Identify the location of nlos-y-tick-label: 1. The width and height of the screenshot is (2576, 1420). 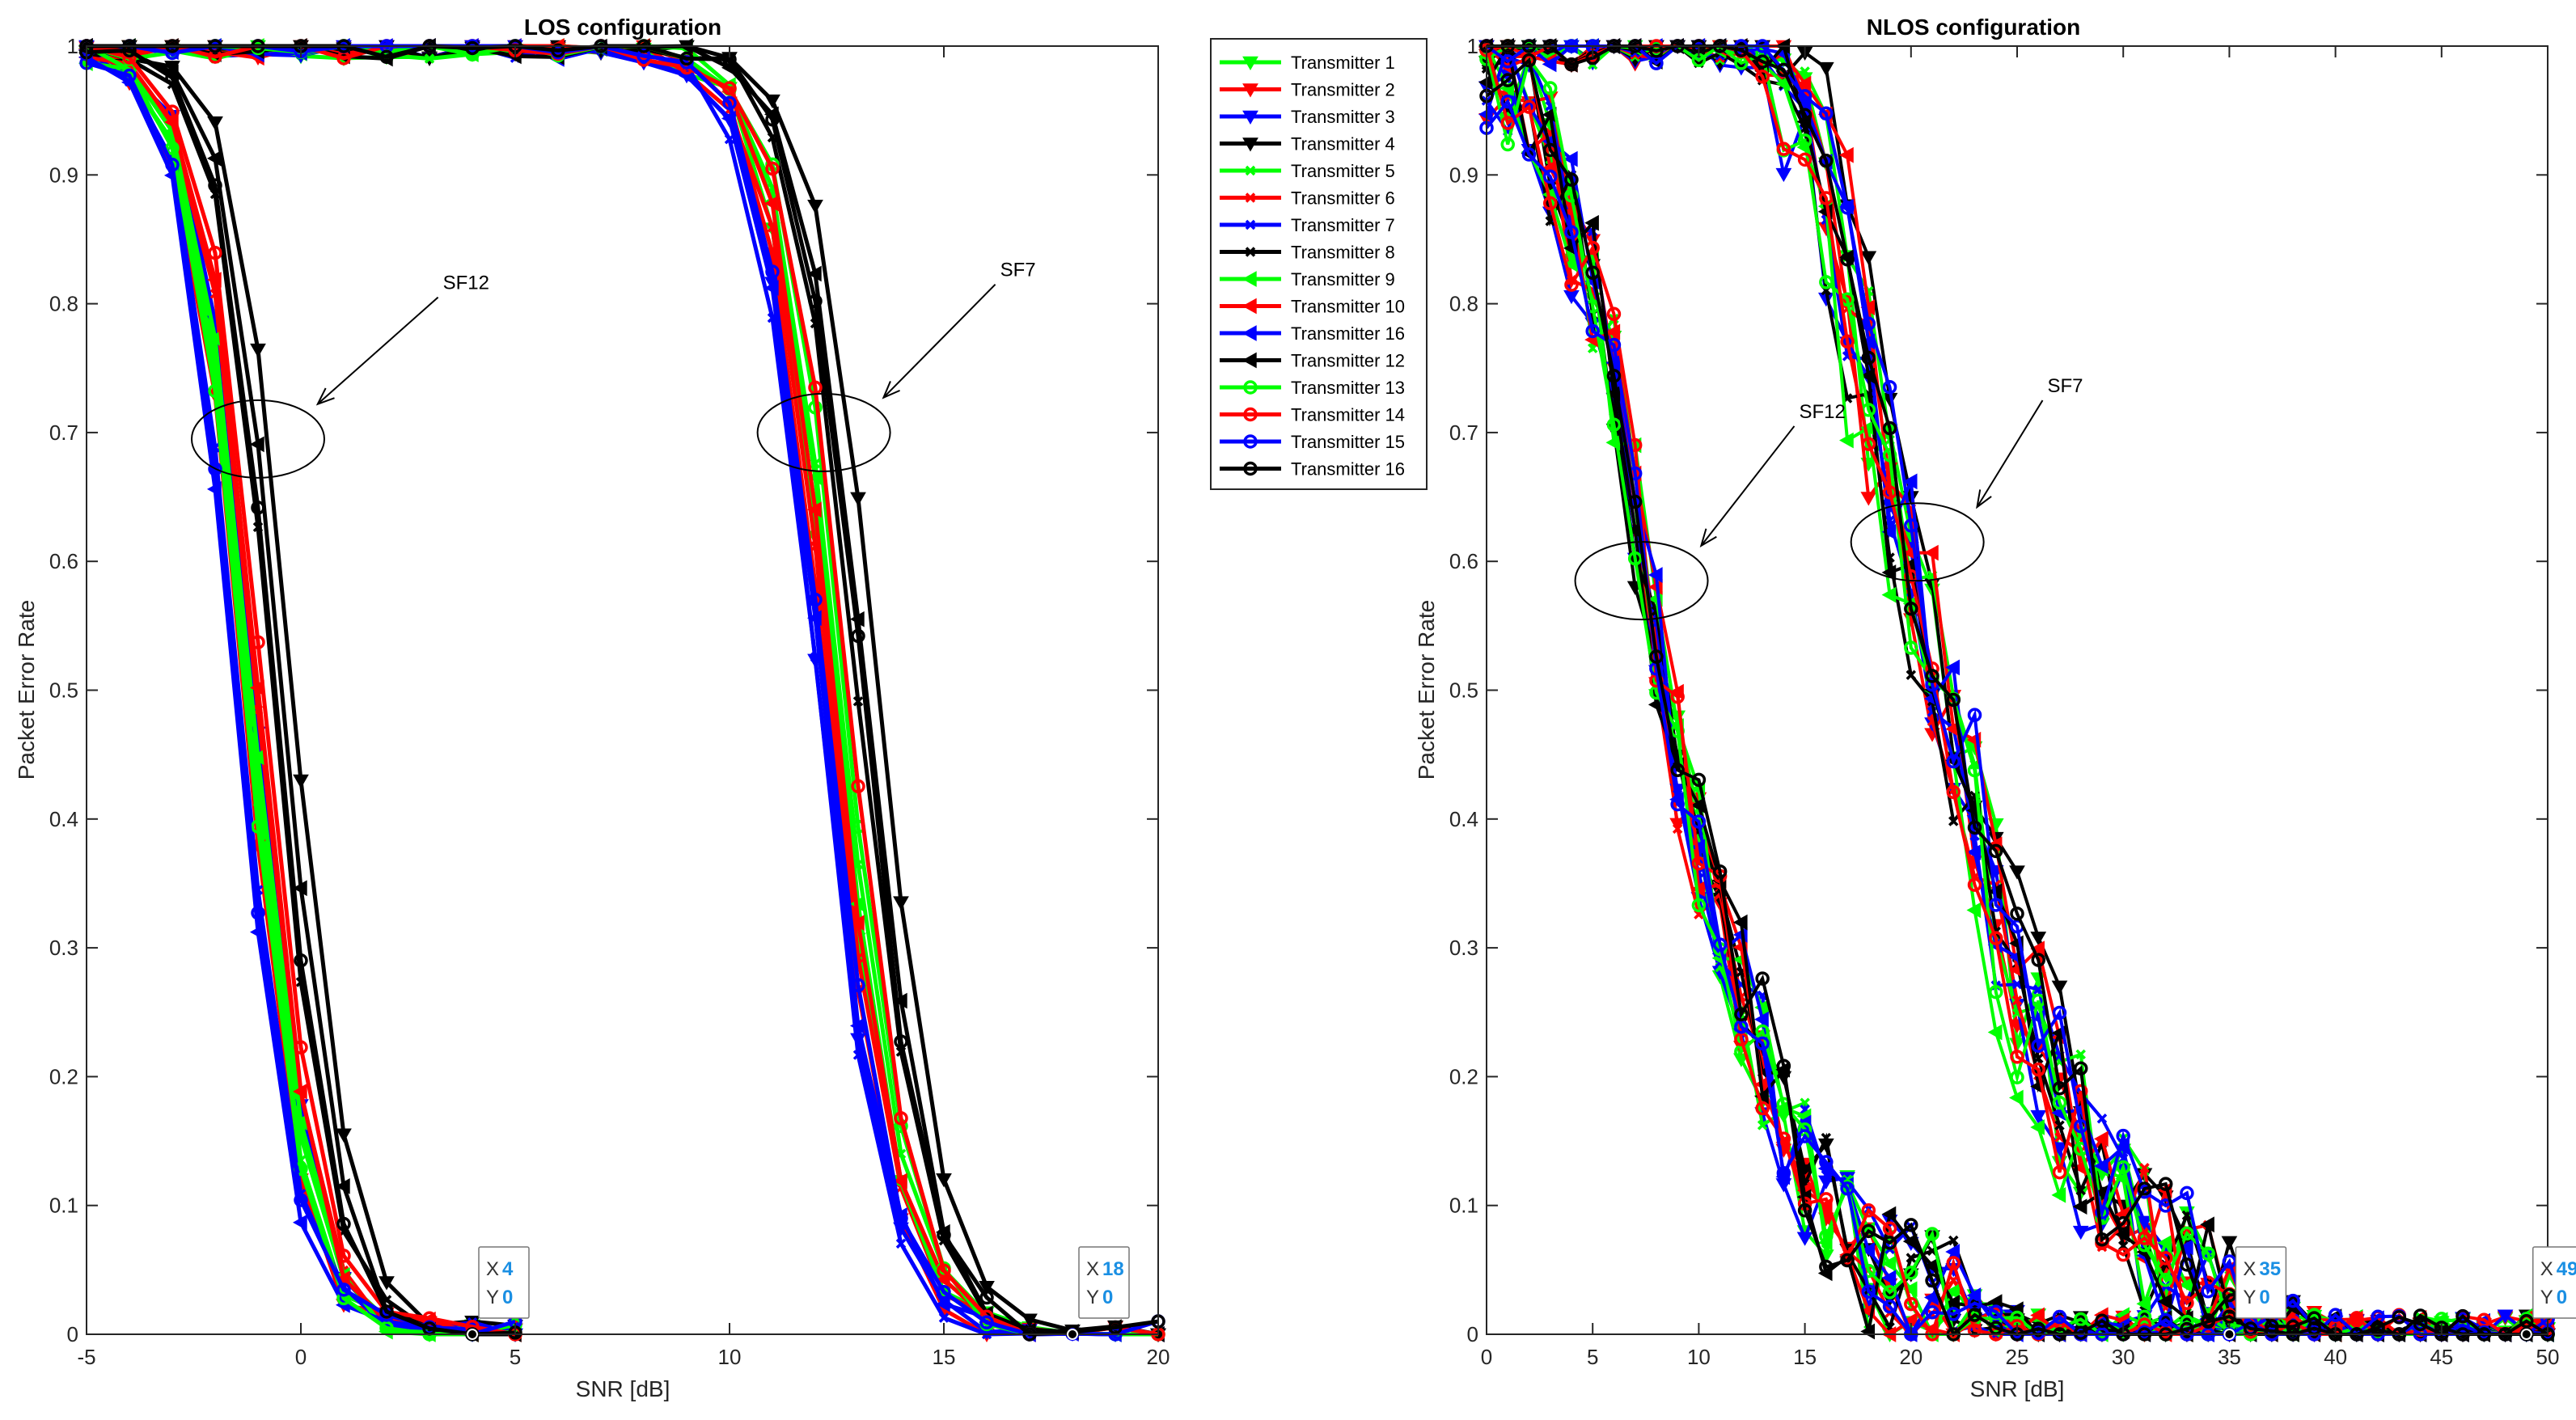
(1472, 46).